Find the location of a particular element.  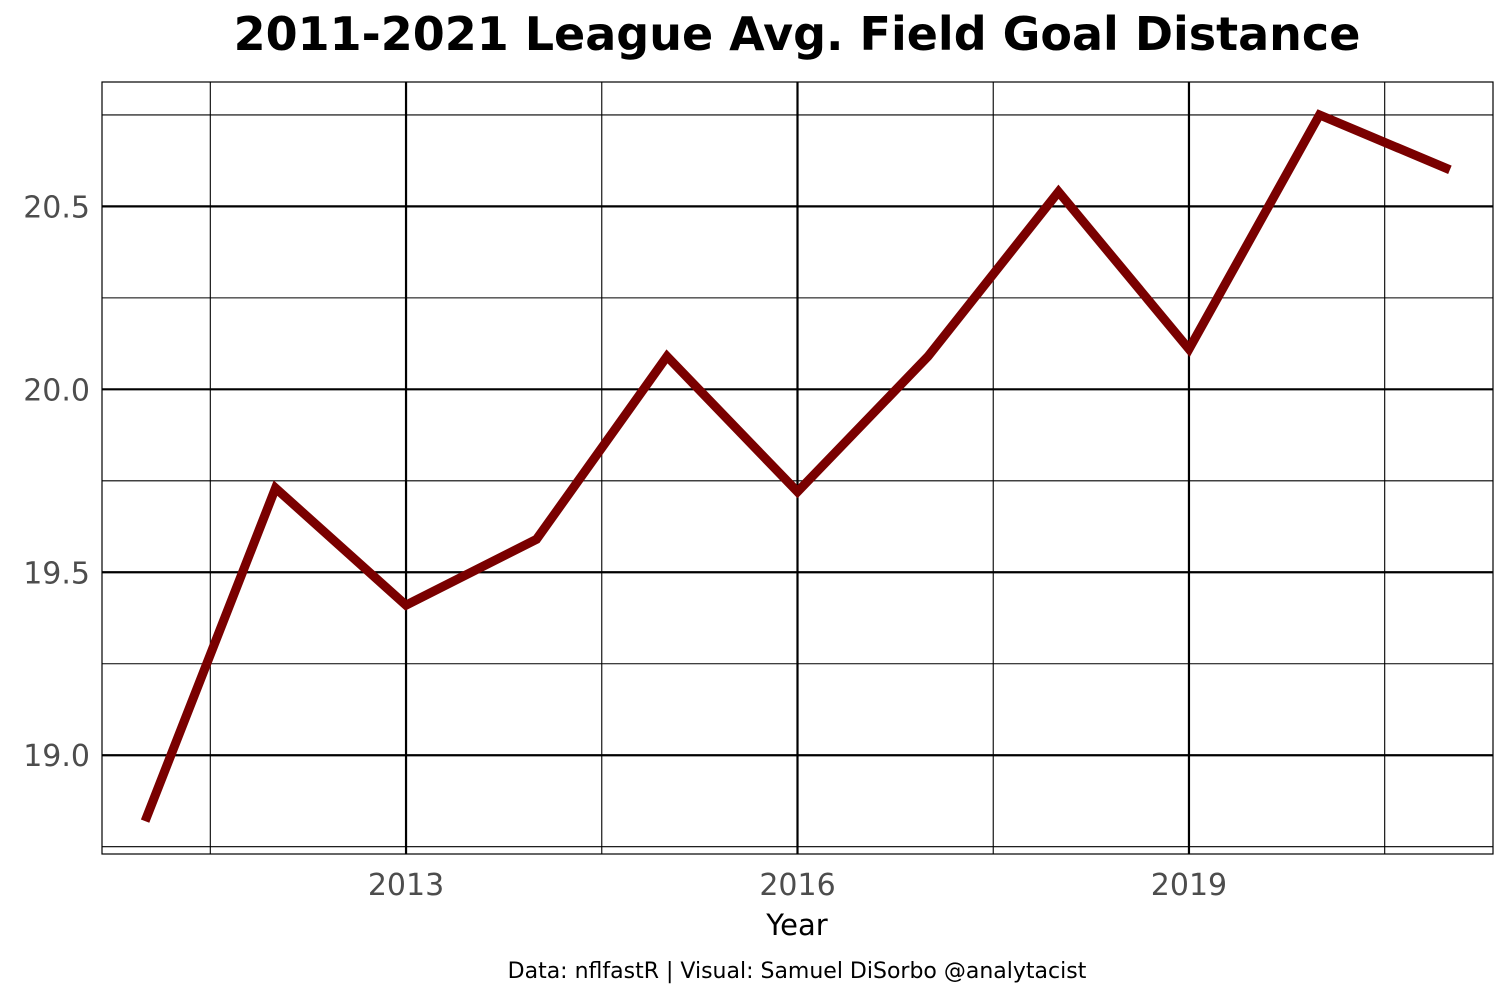

y-axis-tick-labels: 19.0 19.5 20.0 20.5 is located at coordinates (56, 482).